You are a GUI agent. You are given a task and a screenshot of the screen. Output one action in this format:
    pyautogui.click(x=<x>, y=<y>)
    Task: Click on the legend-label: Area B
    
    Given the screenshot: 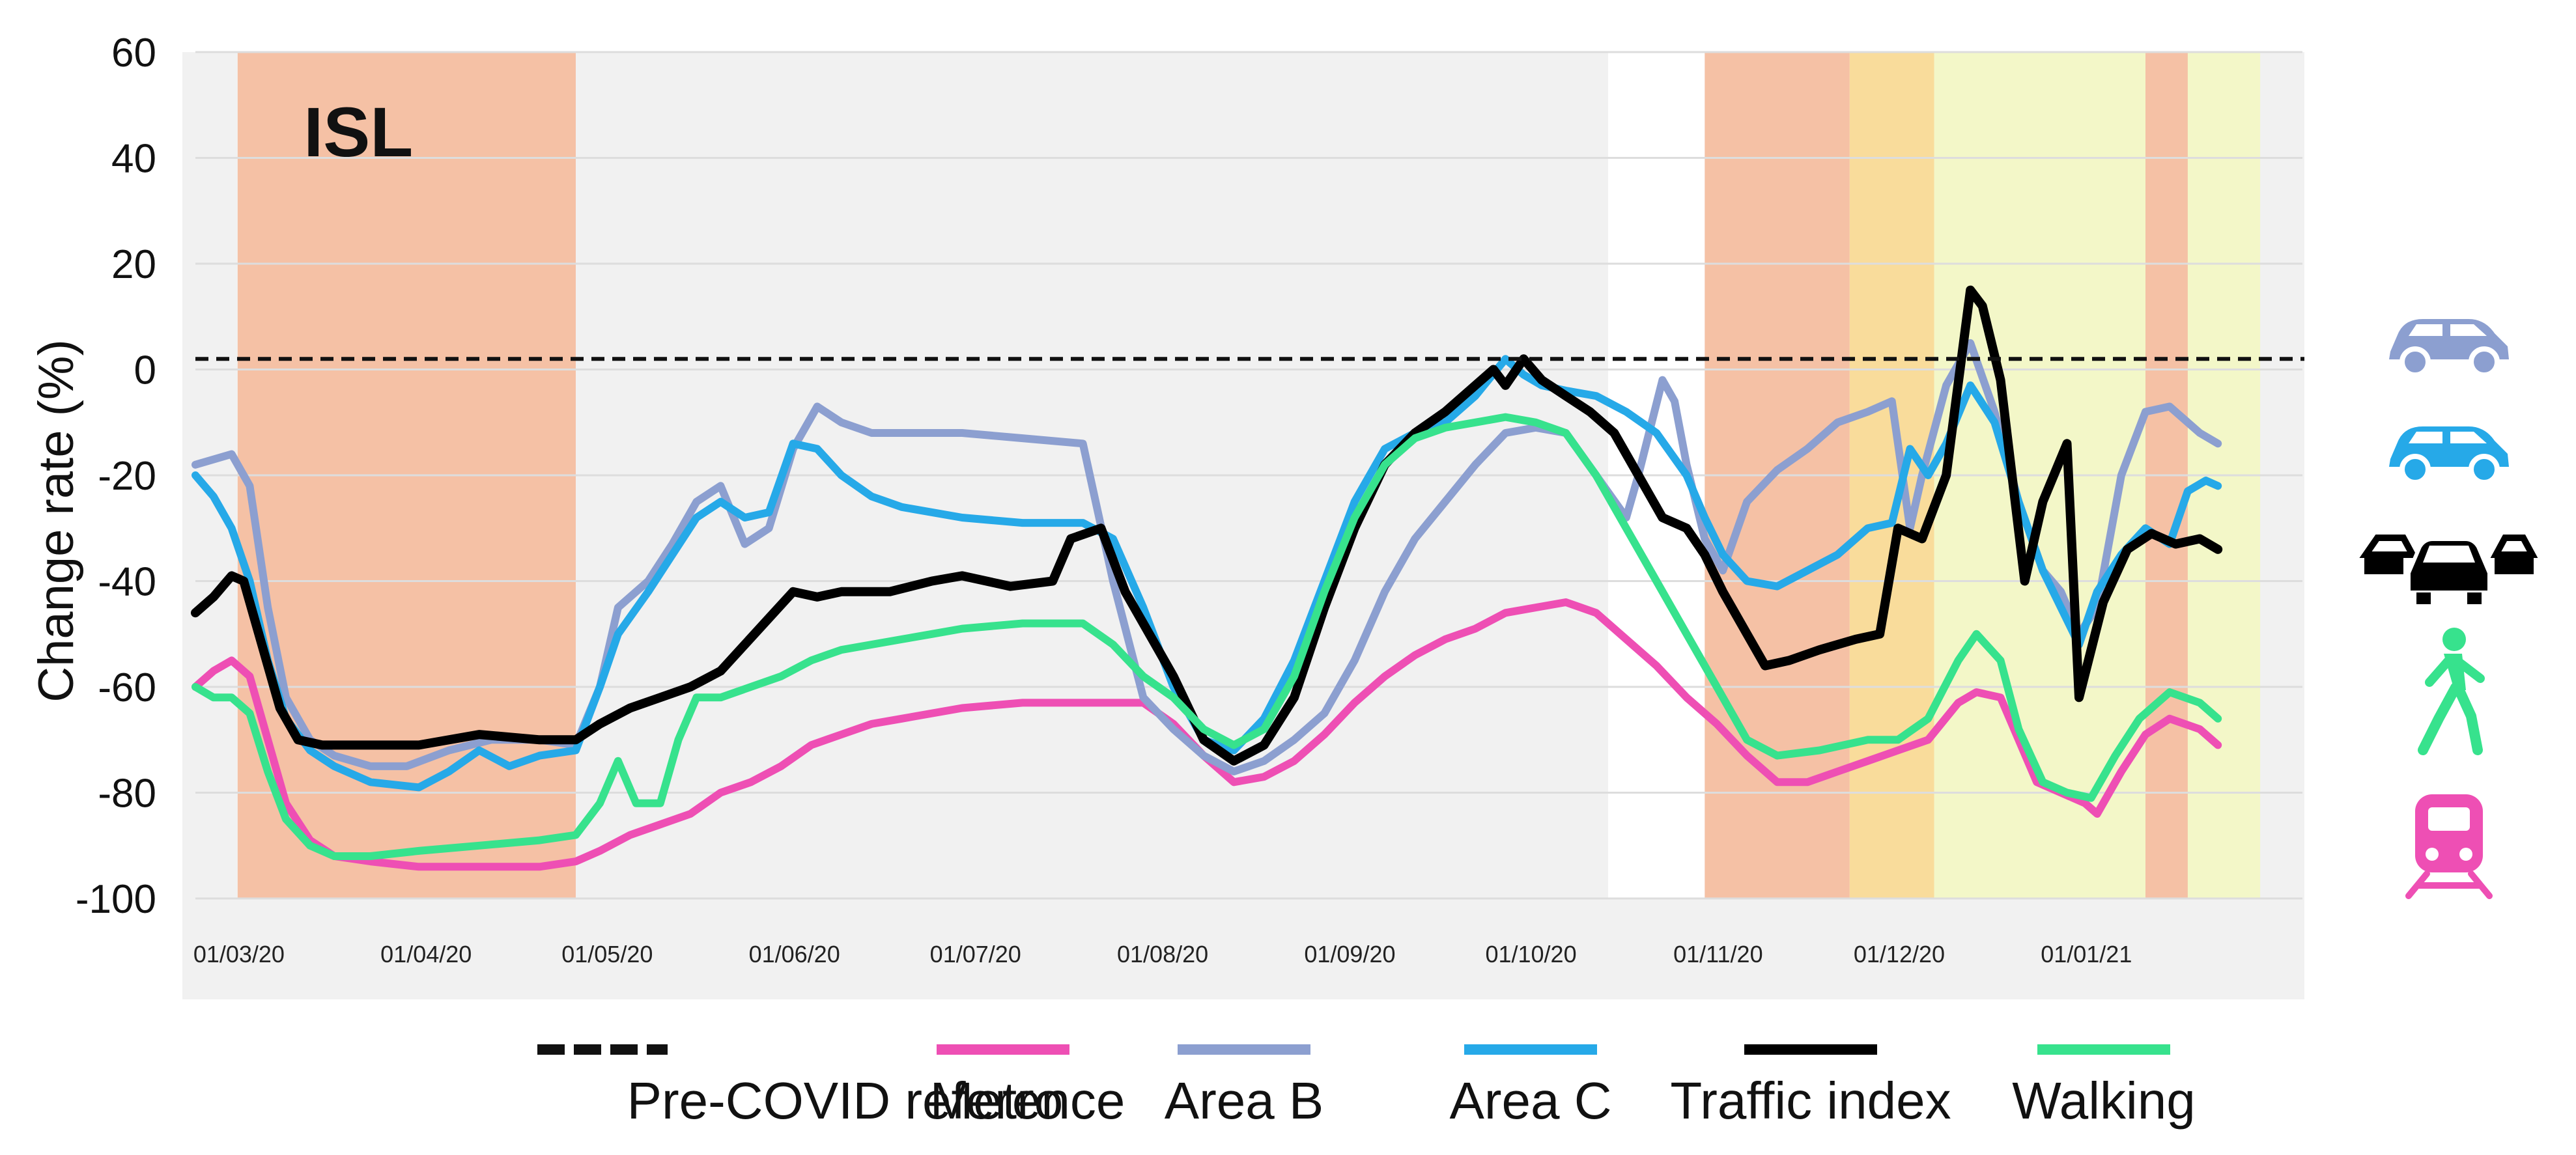 What is the action you would take?
    pyautogui.click(x=1244, y=1101)
    